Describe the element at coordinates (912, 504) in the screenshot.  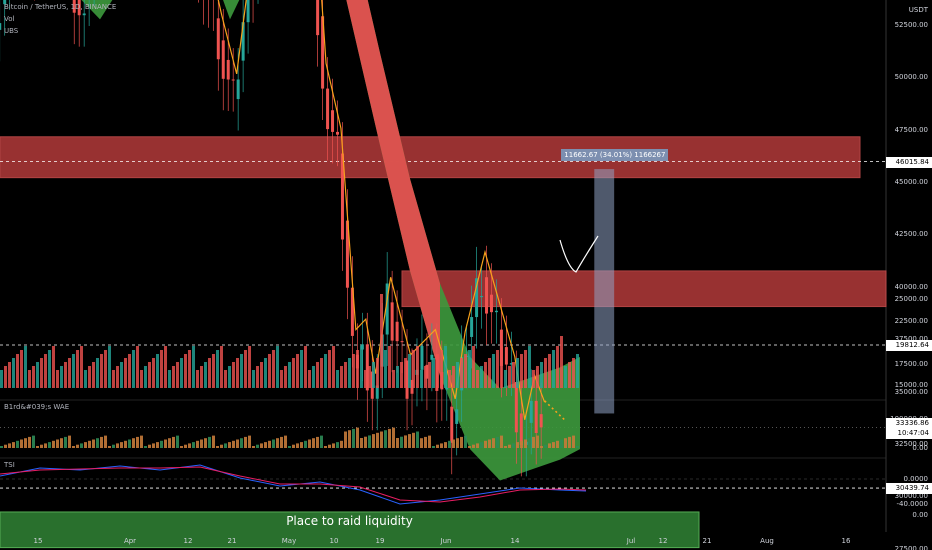
I see `tsi-tick-label: -40.0000` at that location.